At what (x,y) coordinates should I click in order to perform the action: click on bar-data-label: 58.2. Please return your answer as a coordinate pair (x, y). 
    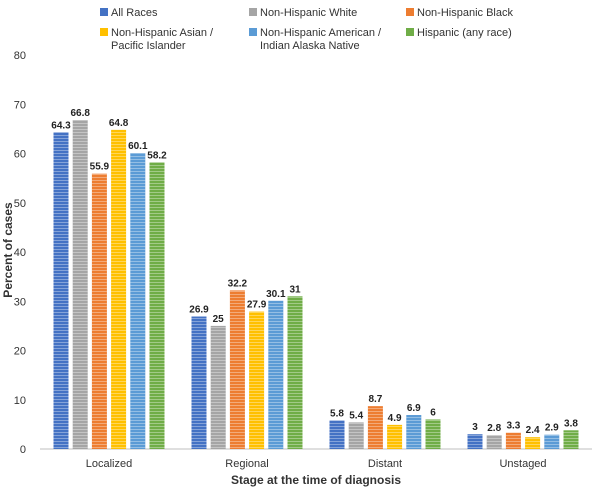
    Looking at the image, I should click on (157, 155).